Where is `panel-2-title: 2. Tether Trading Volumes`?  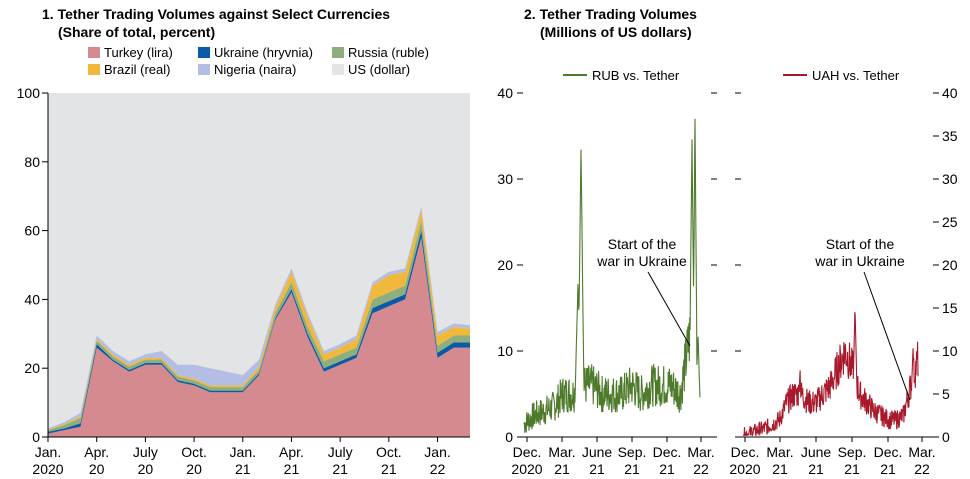 panel-2-title: 2. Tether Trading Volumes is located at coordinates (610, 14).